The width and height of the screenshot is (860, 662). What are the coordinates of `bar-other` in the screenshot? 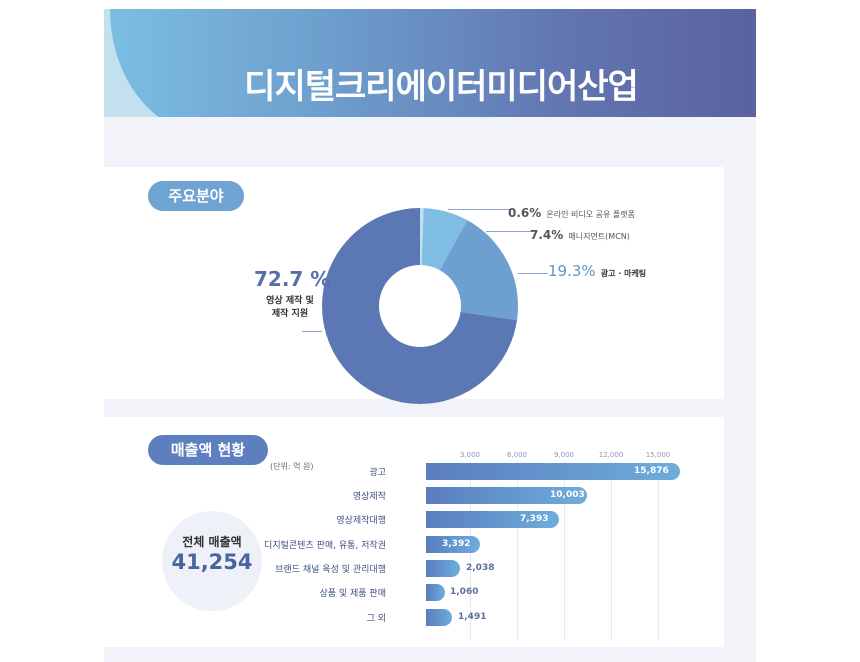 It's located at (439, 617).